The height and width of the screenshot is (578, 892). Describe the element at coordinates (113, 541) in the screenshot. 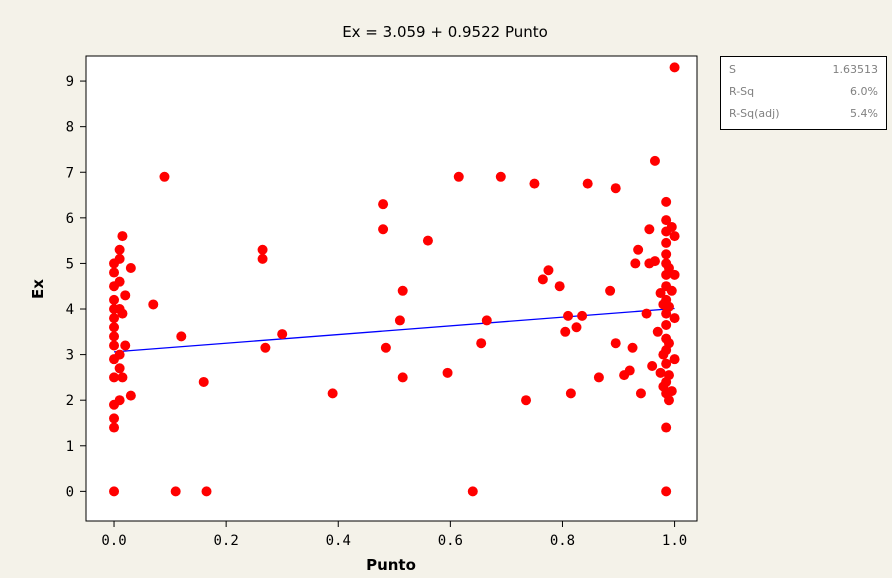

I see `x-tick-label: 0.0` at that location.